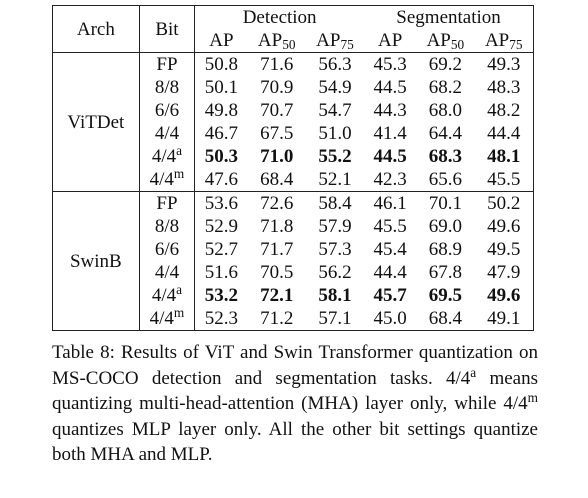 Image resolution: width=588 pixels, height=498 pixels. I want to click on value-cell: 46.1, so click(390, 203).